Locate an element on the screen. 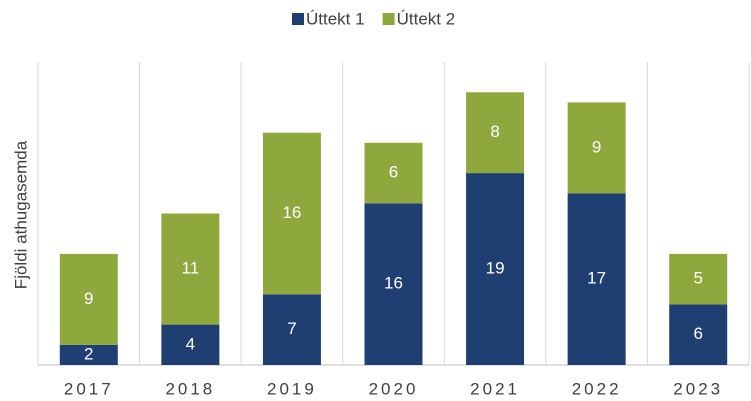  legend-label: Úttekt 2 is located at coordinates (426, 18).